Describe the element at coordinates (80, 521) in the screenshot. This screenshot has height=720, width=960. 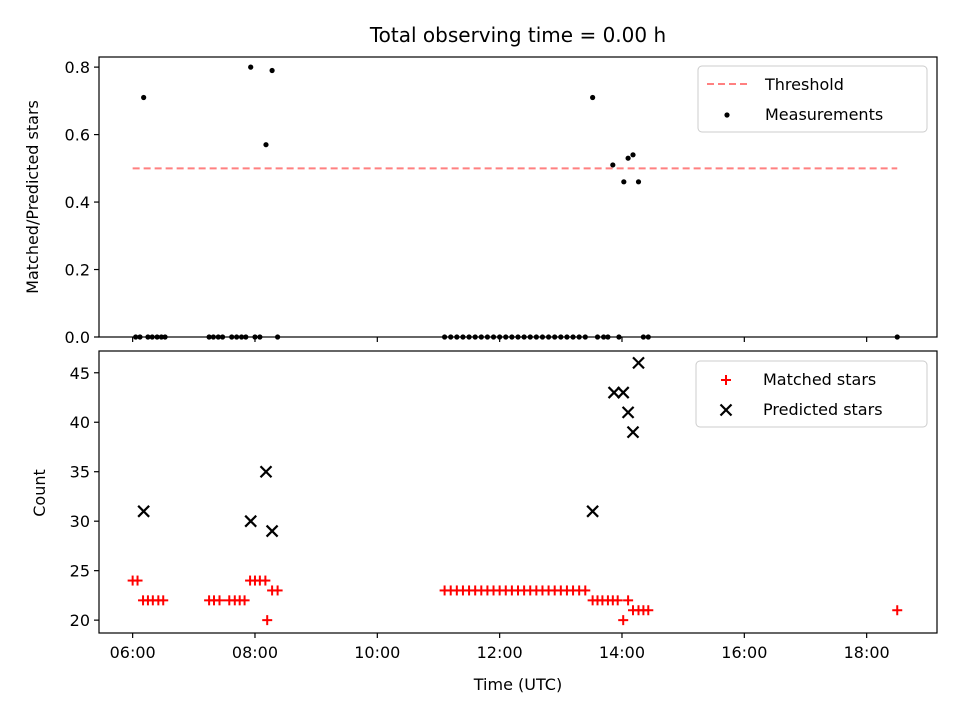
I see `bottom-y-tick-label: 30` at that location.